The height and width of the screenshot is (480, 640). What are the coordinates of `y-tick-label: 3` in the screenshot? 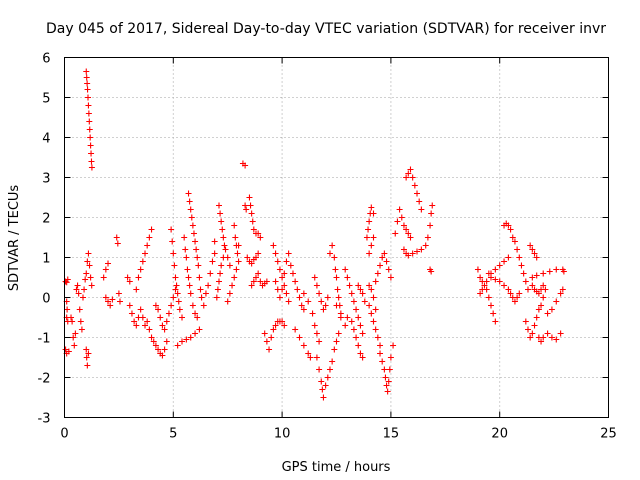 It's located at (46, 179).